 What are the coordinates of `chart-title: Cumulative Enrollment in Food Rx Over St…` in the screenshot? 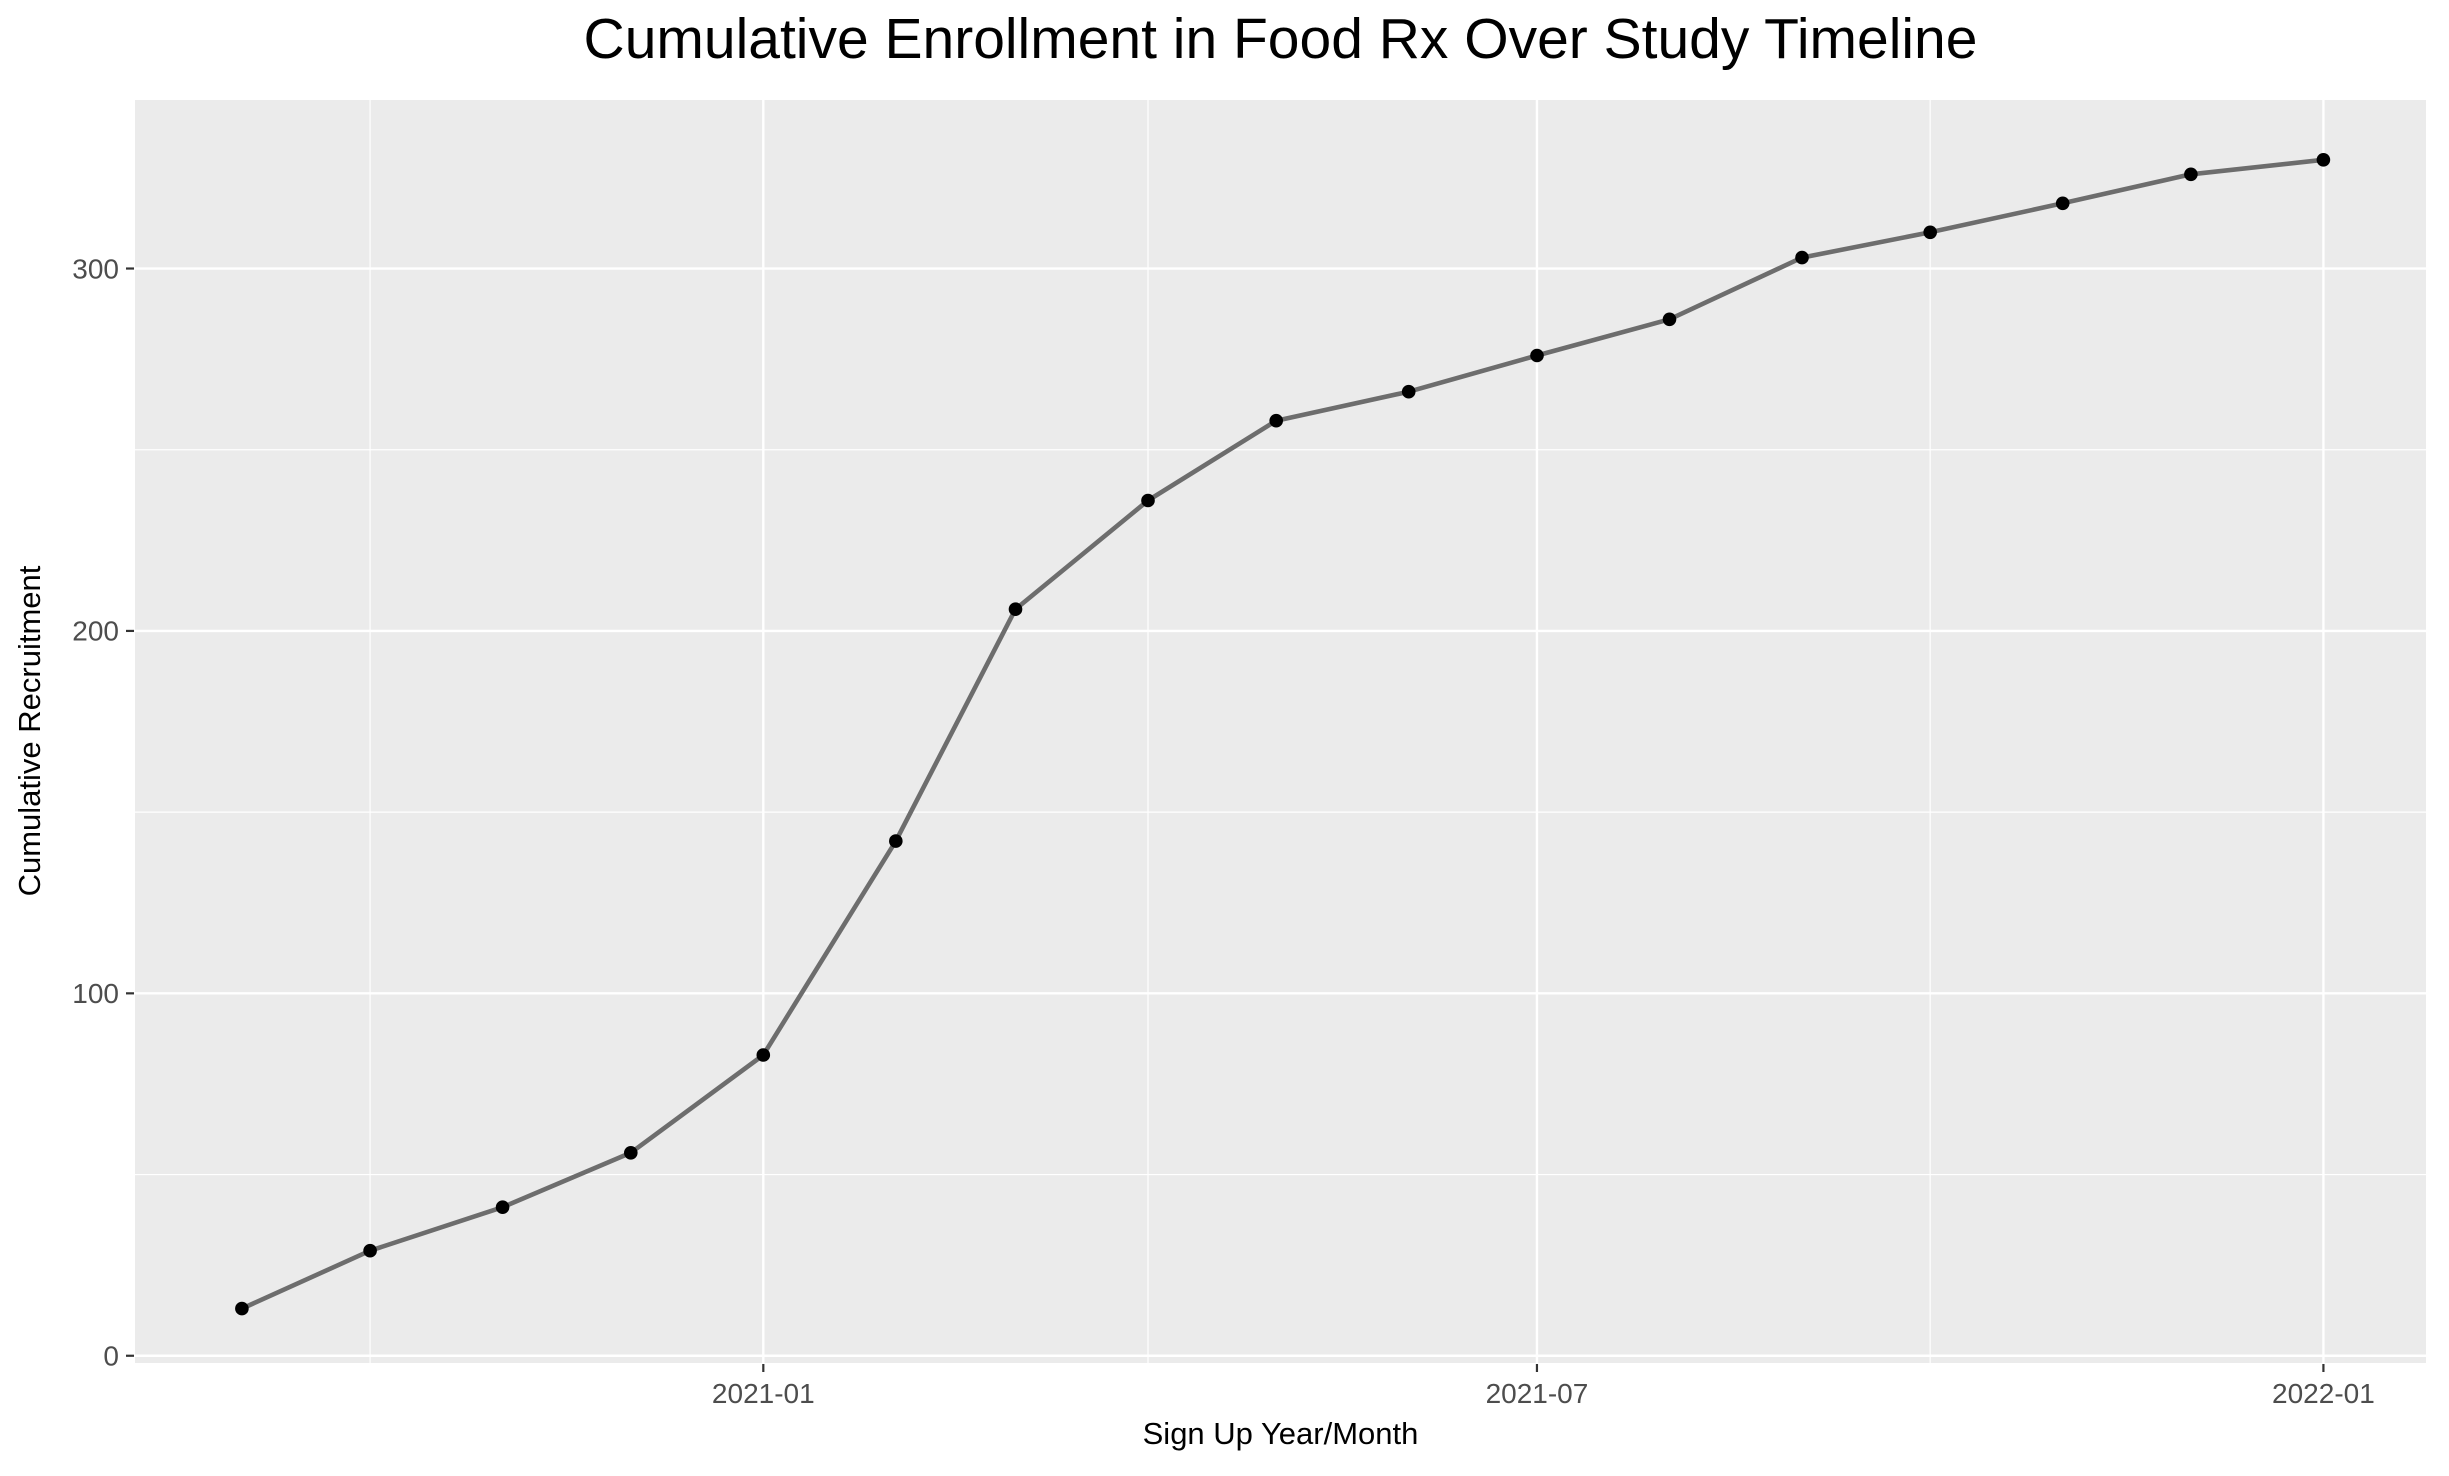 It's located at (1280, 39).